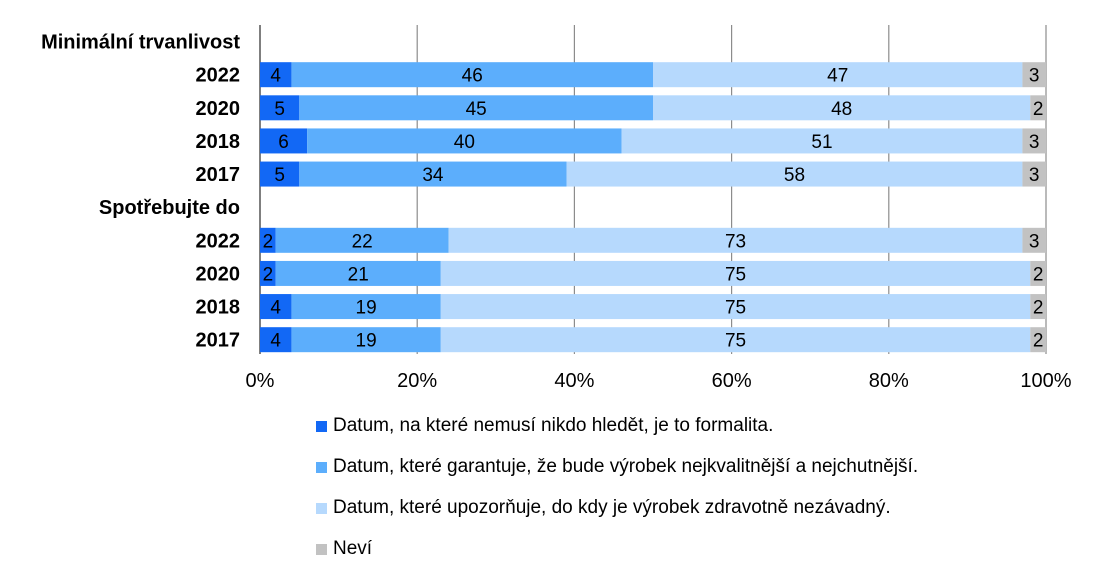  What do you see at coordinates (417, 381) in the screenshot?
I see `x-tick-label: 20%` at bounding box center [417, 381].